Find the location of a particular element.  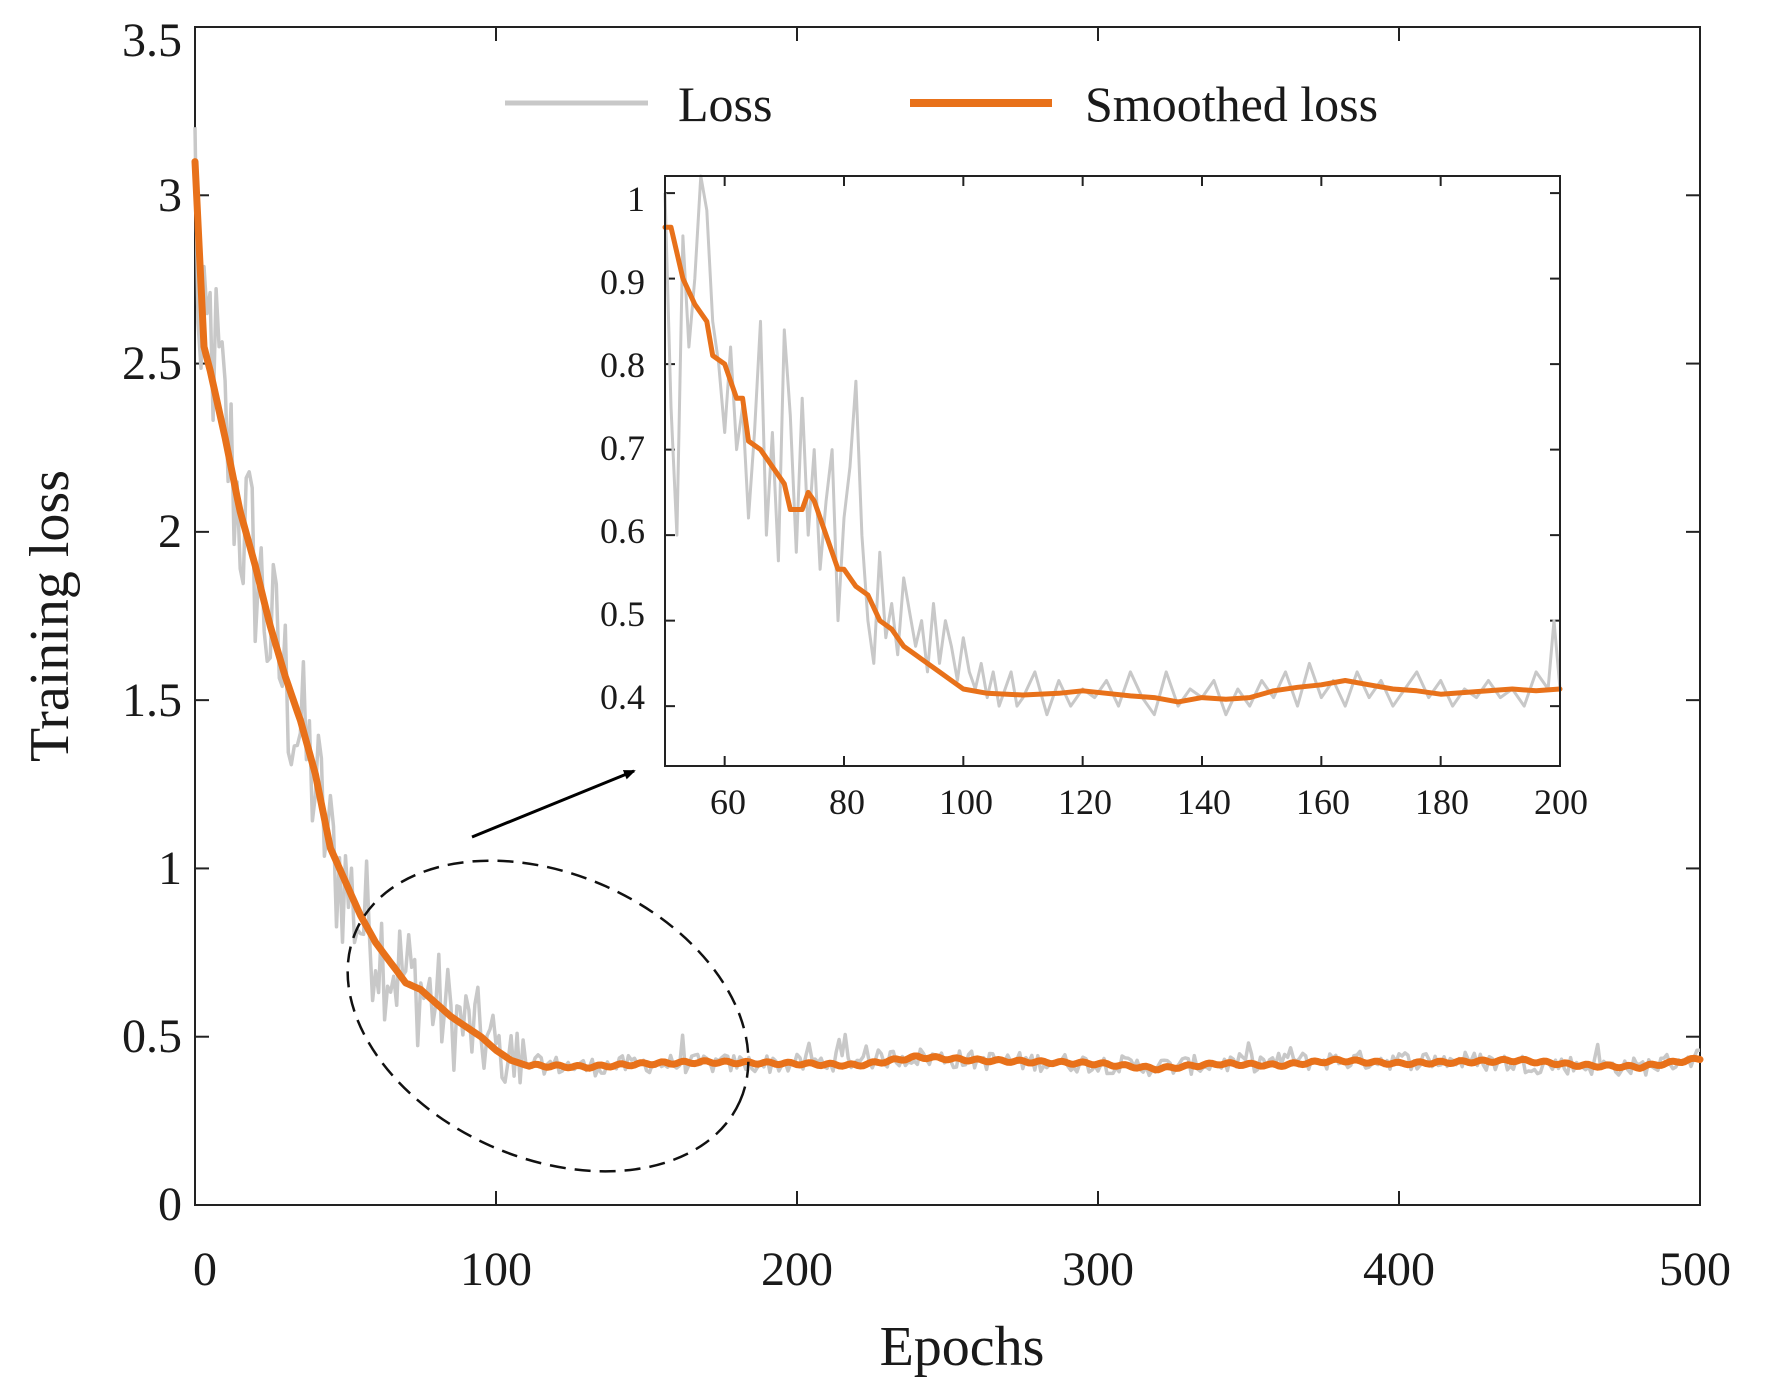

x-tick-label: 200 is located at coordinates (797, 1269).